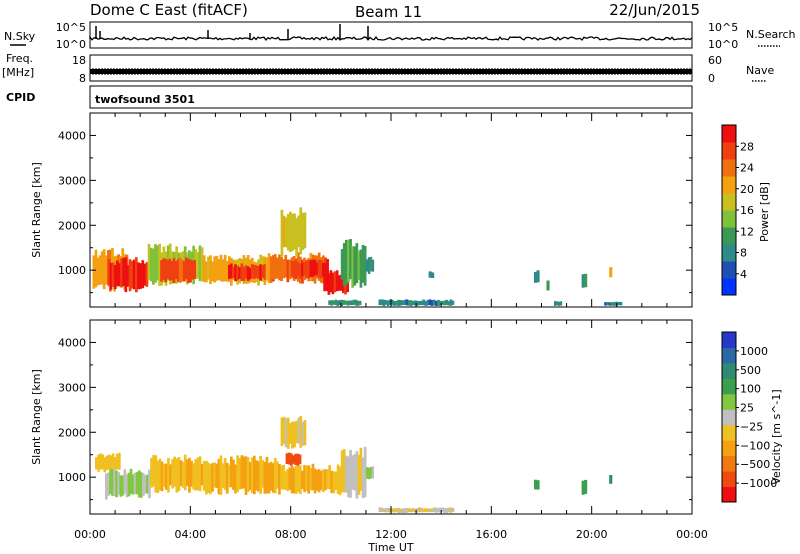  What do you see at coordinates (715, 60) in the screenshot?
I see `nave-tick-top: 60` at bounding box center [715, 60].